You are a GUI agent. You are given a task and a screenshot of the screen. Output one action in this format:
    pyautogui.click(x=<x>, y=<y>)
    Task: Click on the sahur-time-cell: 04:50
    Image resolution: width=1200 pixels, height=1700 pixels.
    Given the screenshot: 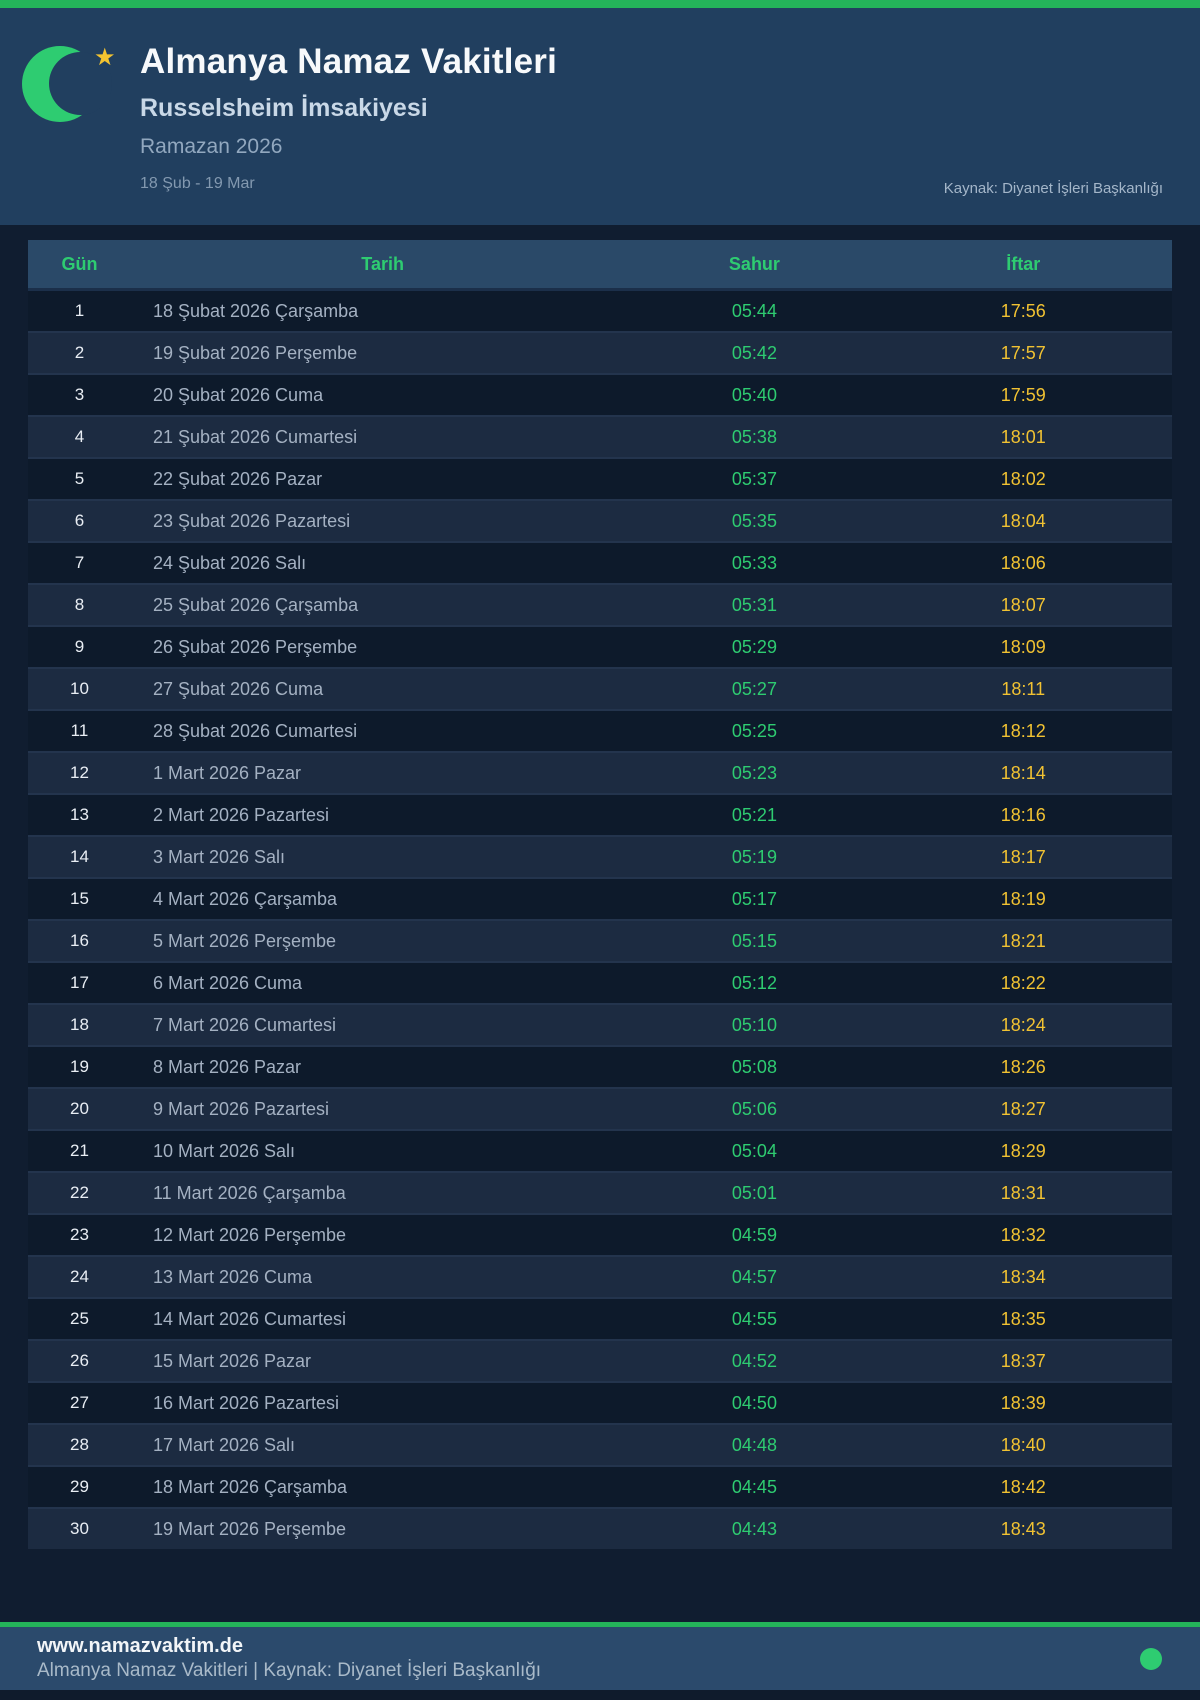 What is the action you would take?
    pyautogui.click(x=754, y=1402)
    